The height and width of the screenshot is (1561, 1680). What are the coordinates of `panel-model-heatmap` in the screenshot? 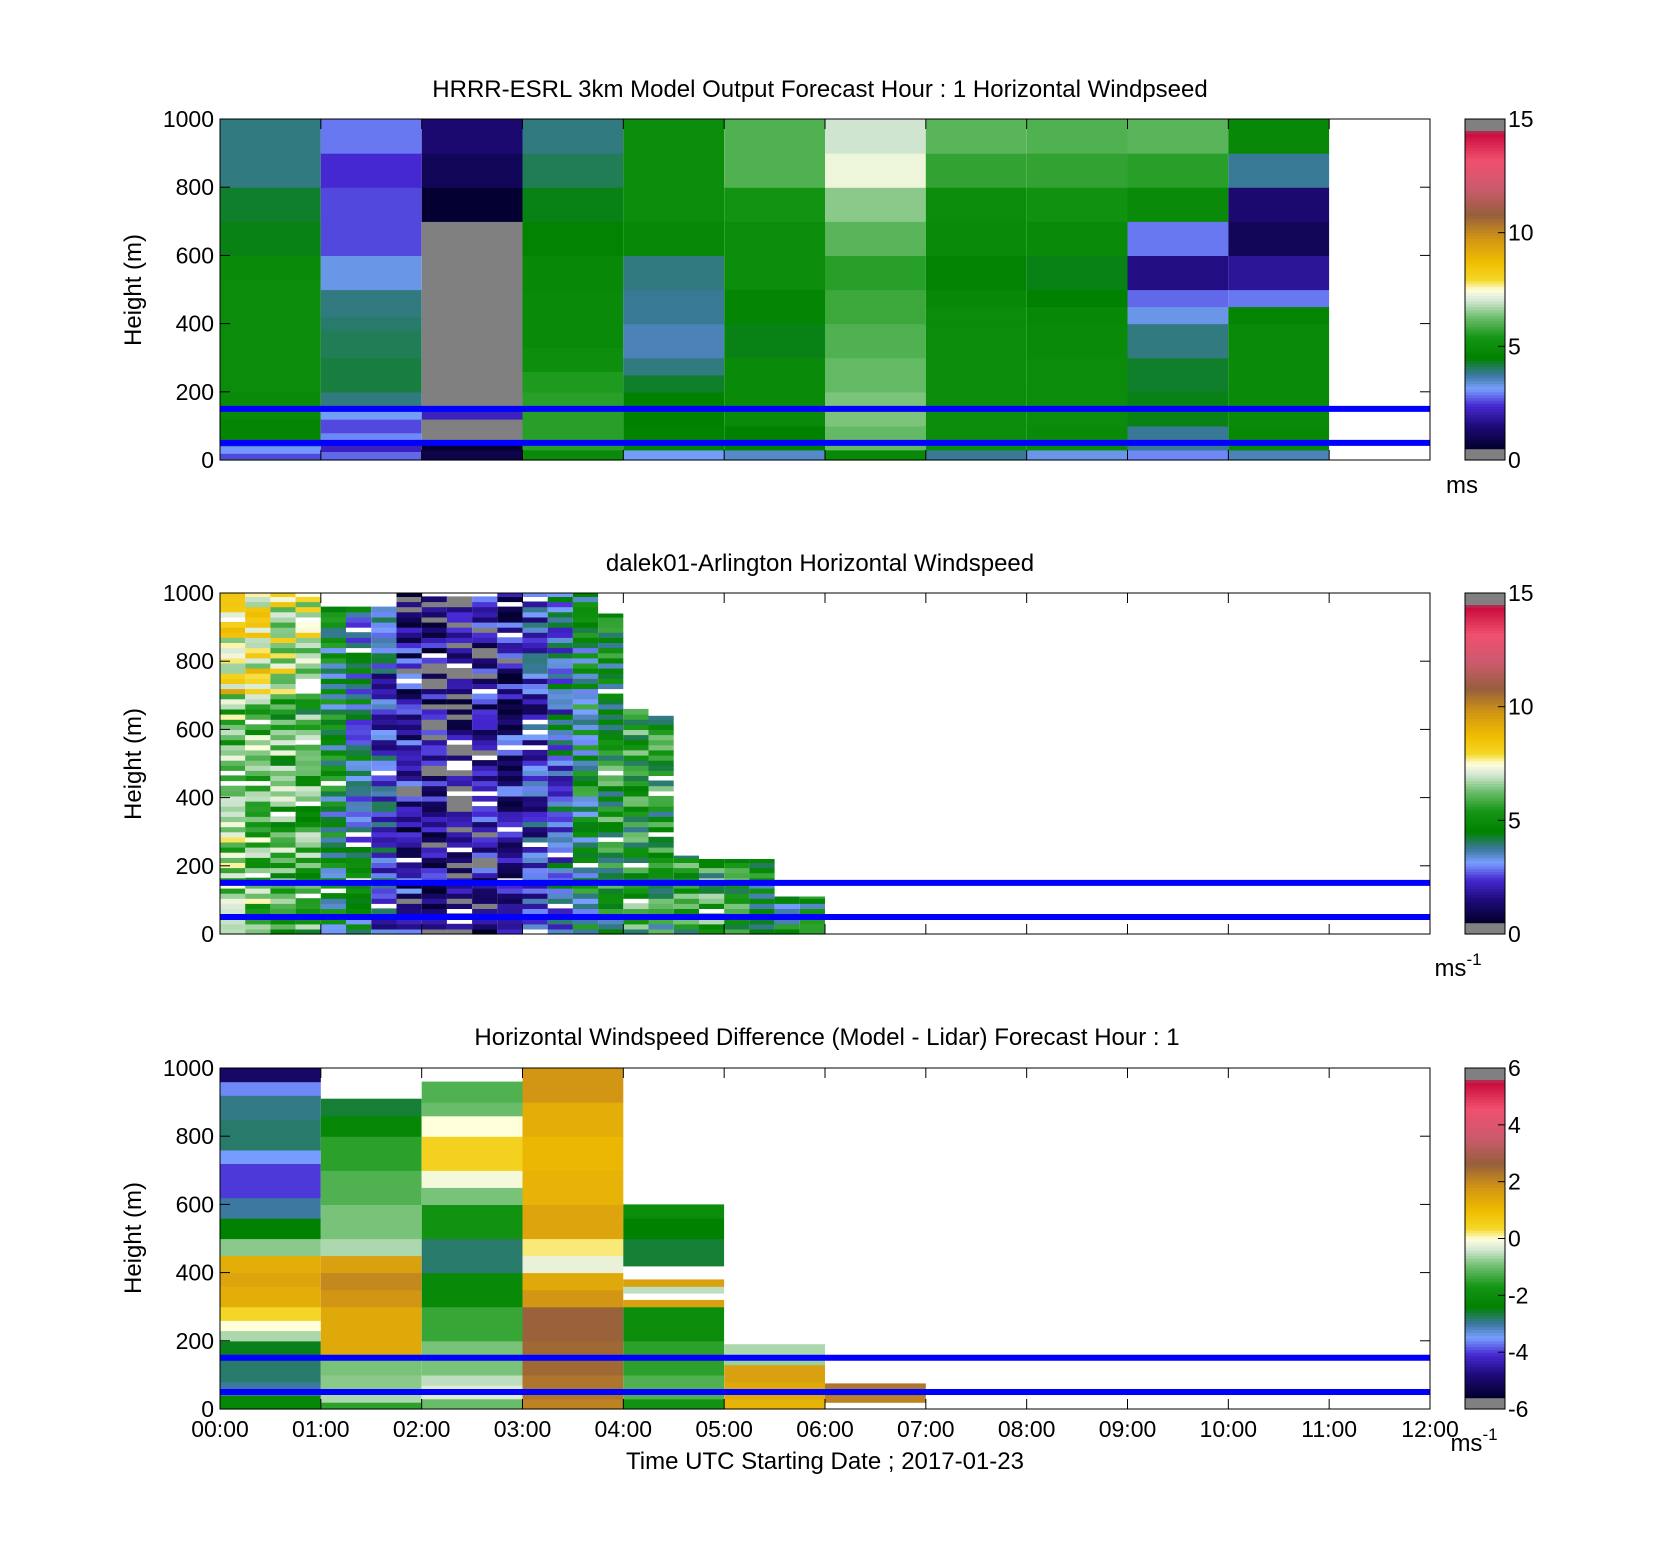 It's located at (775, 290).